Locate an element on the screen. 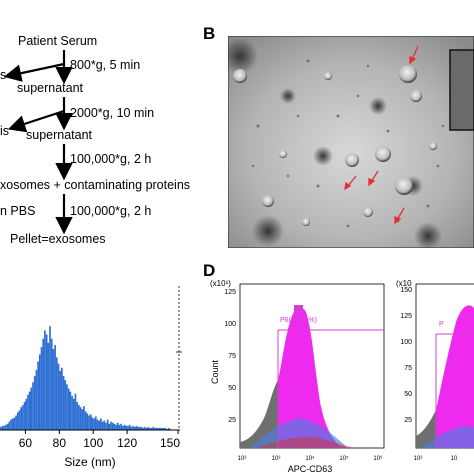  histogram-tick-label: 80 is located at coordinates (60, 443).